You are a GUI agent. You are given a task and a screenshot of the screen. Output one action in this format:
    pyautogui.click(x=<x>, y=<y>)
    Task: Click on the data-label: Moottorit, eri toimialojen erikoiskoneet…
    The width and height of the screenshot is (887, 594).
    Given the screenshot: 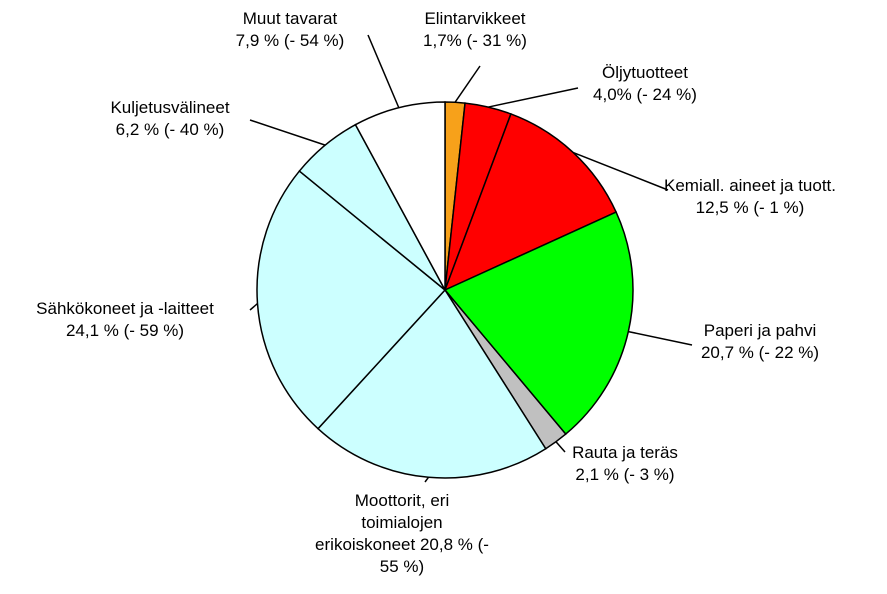 What is the action you would take?
    pyautogui.click(x=402, y=534)
    